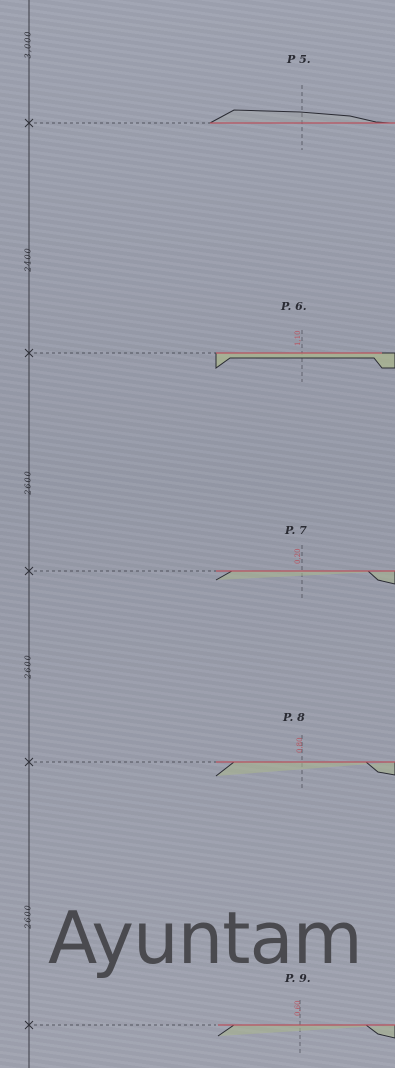 This screenshot has width=395, height=1068. What do you see at coordinates (300, 745) in the screenshot?
I see `svg-text: 0,80` at bounding box center [300, 745].